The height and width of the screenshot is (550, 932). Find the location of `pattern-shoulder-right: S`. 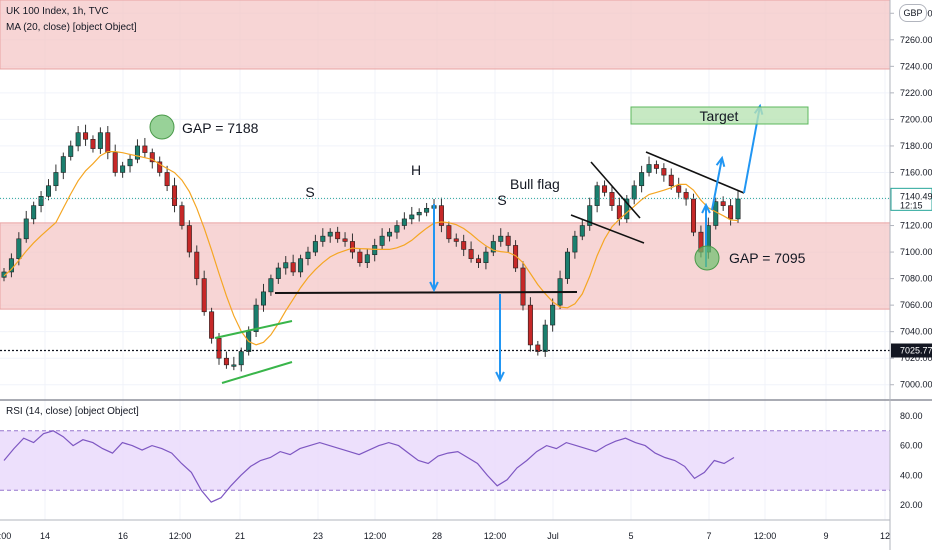

pattern-shoulder-right: S is located at coordinates (501, 200).